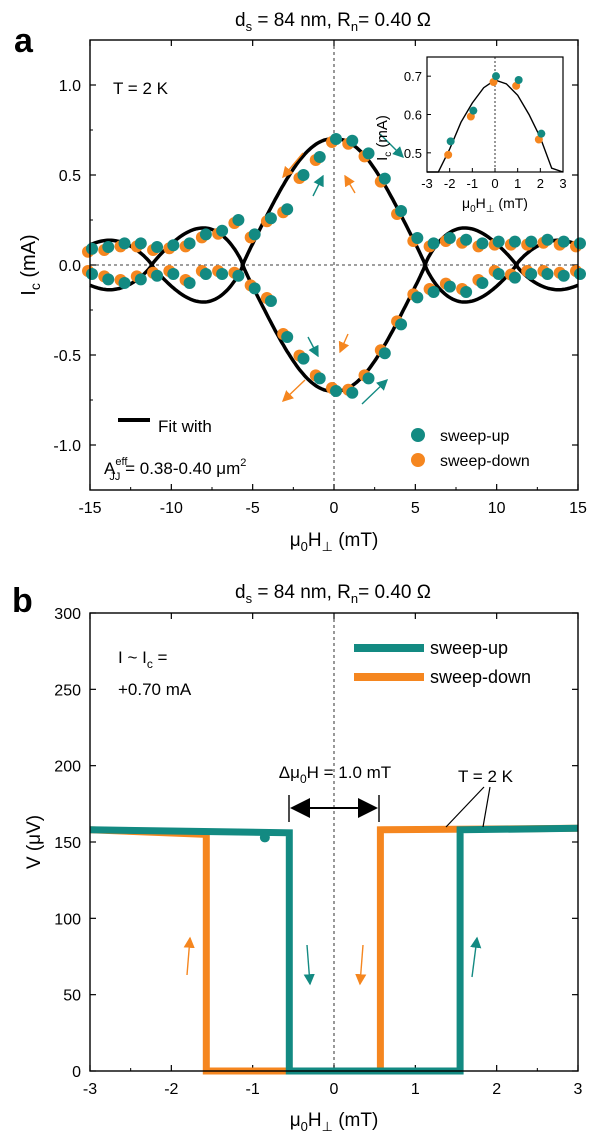 The height and width of the screenshot is (1136, 591). Describe the element at coordinates (495, 205) in the screenshot. I see `inset-x-axis-label: μ0H⊥ (mT)` at that location.